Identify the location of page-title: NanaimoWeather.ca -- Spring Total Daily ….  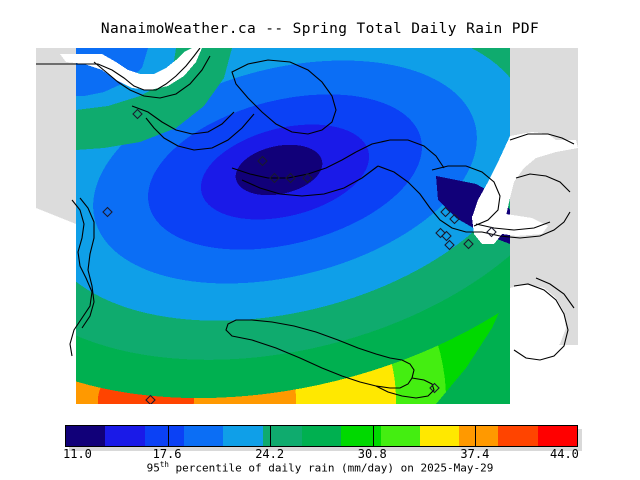
(320, 29).